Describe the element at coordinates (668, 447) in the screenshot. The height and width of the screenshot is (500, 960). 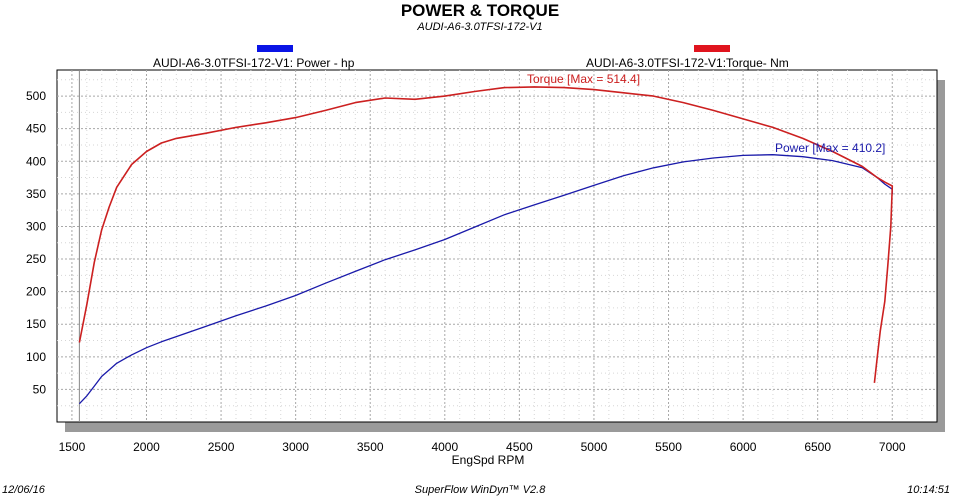
I see `x-tick-label: 5500` at that location.